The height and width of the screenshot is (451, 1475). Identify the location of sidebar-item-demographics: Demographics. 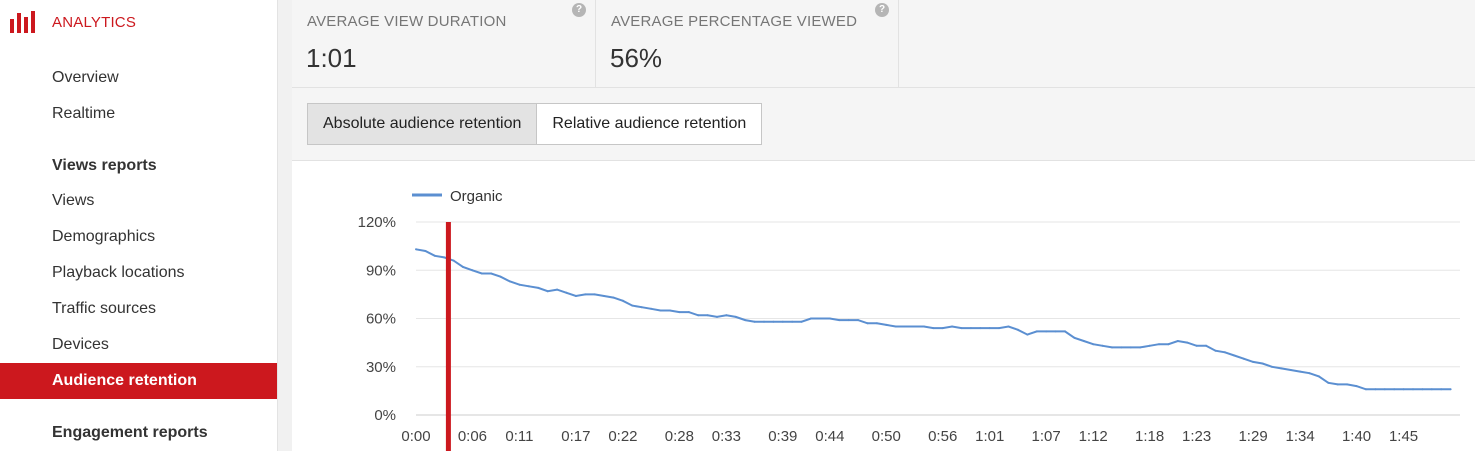
(104, 236).